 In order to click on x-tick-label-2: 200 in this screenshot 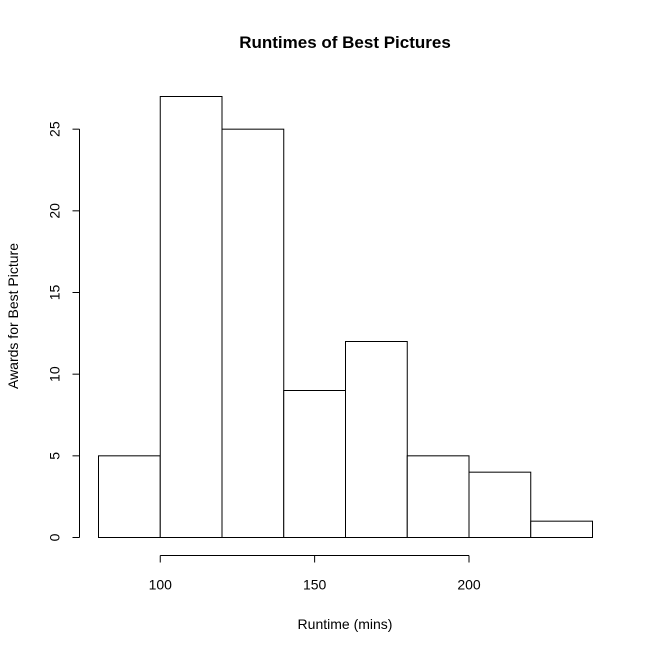, I will do `click(469, 585)`.